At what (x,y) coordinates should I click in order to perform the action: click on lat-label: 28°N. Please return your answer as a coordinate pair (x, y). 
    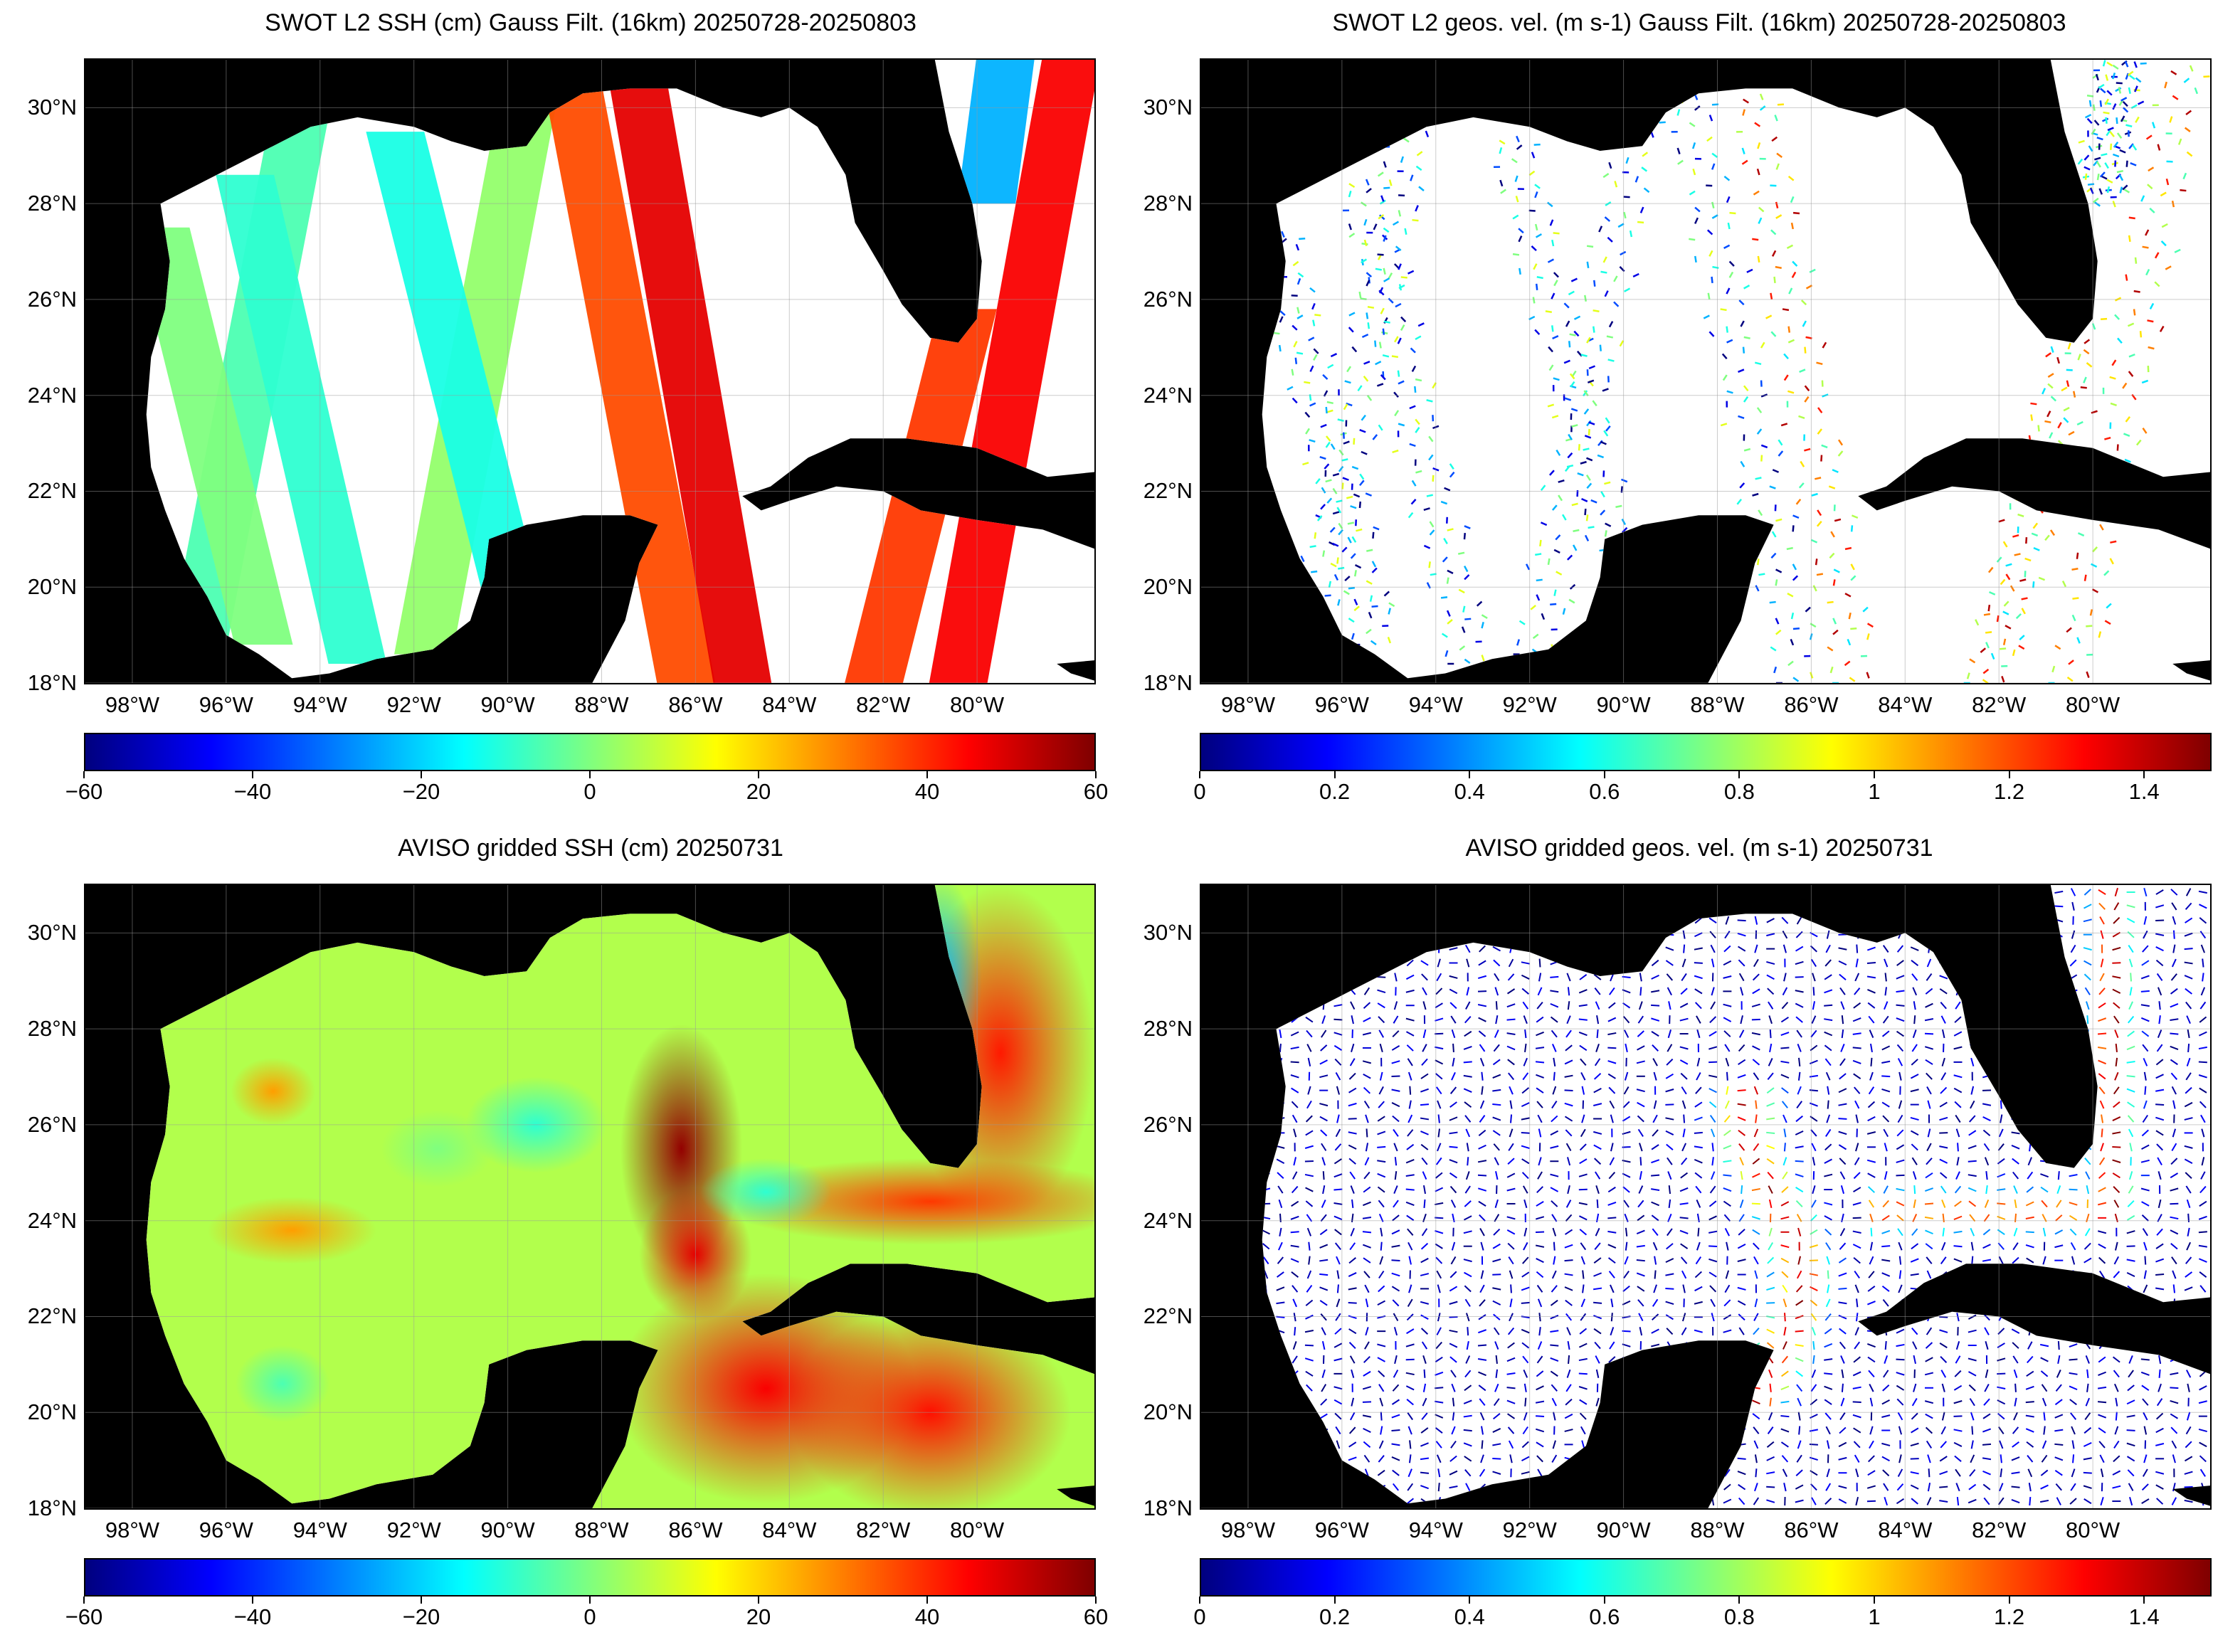
    Looking at the image, I should click on (1168, 203).